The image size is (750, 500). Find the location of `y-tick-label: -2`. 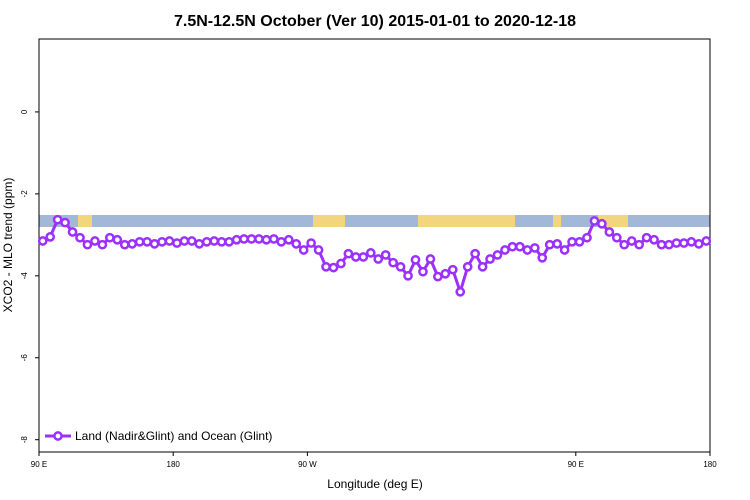

y-tick-label: -2 is located at coordinates (24, 194).